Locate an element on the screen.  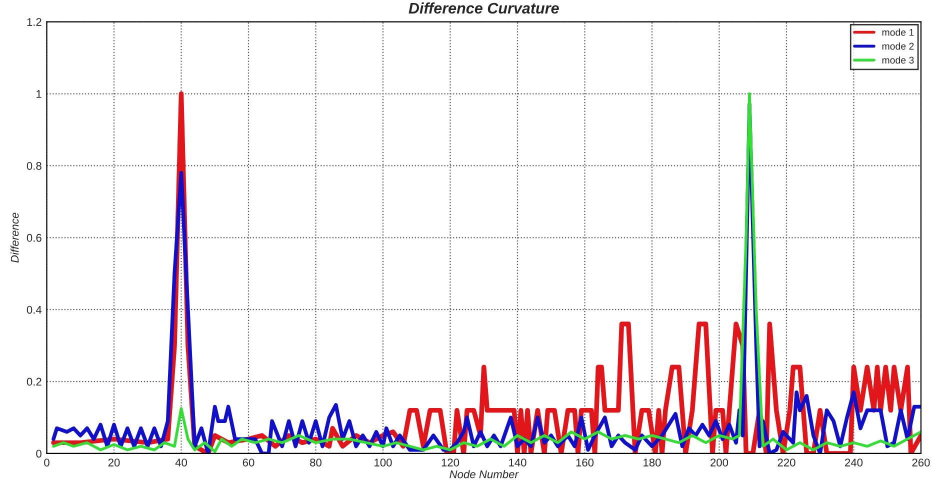
x-tick-label: 40 is located at coordinates (181, 462).